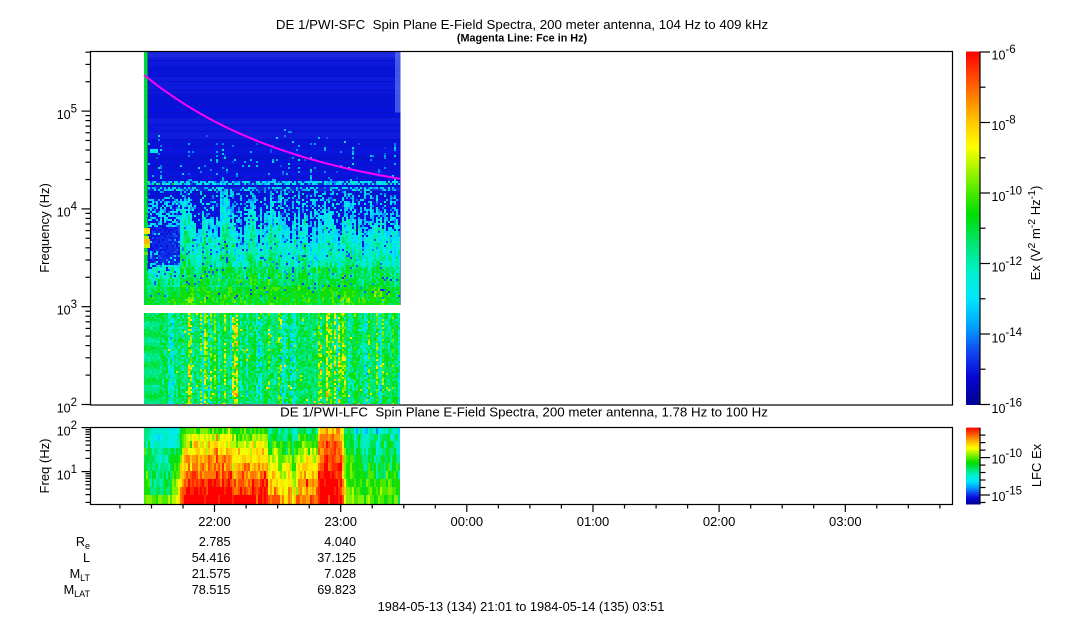 Image resolution: width=1083 pixels, height=625 pixels. I want to click on svg-text: (Magenta Line: Fce in Hz), so click(522, 38).